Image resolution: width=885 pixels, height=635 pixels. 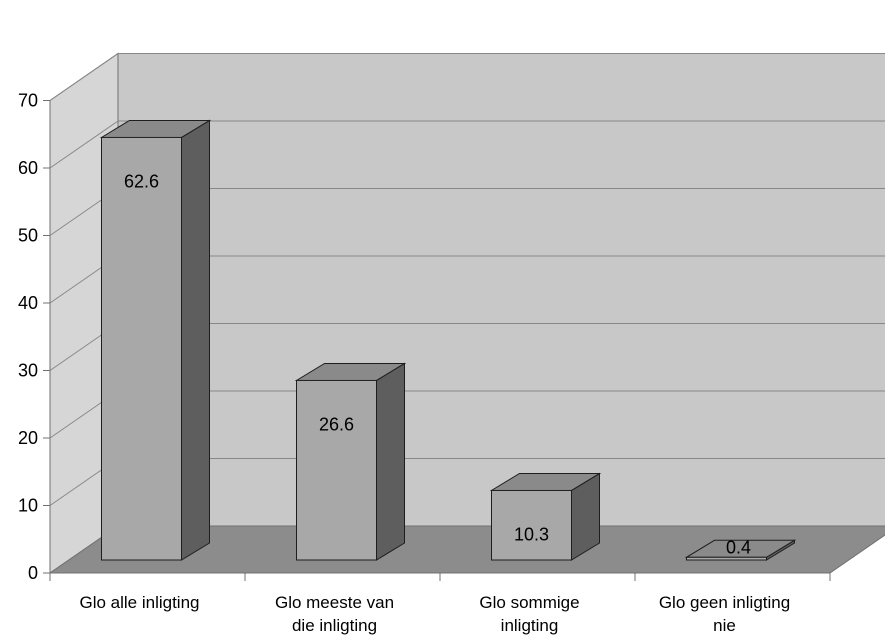 What do you see at coordinates (531, 534) in the screenshot?
I see `data-label: 10.3` at bounding box center [531, 534].